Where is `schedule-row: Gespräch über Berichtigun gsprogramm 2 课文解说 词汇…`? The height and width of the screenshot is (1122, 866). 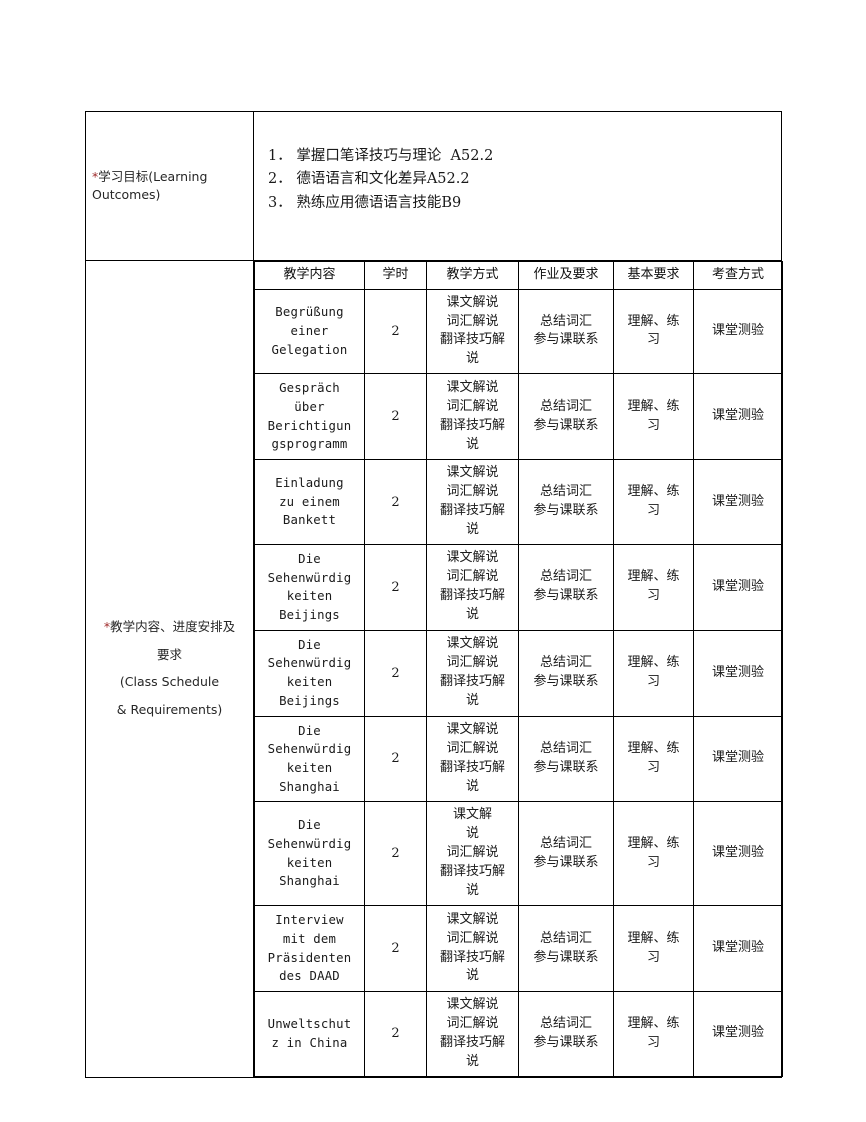 schedule-row: Gespräch über Berichtigun gsprogramm 2 课文解说 词汇… is located at coordinates (518, 417).